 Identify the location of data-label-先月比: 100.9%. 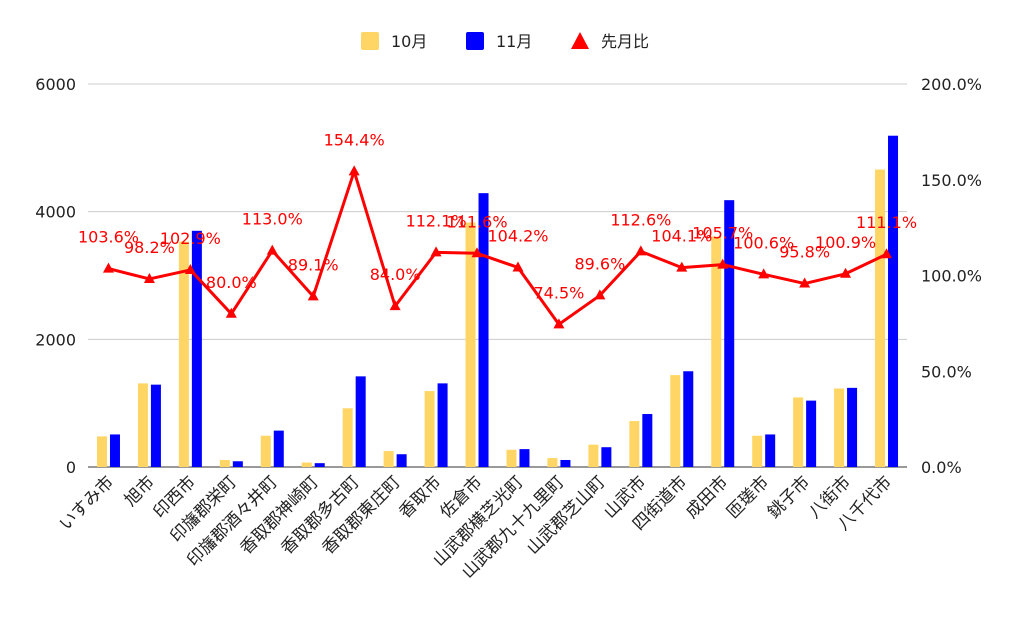
(845, 242).